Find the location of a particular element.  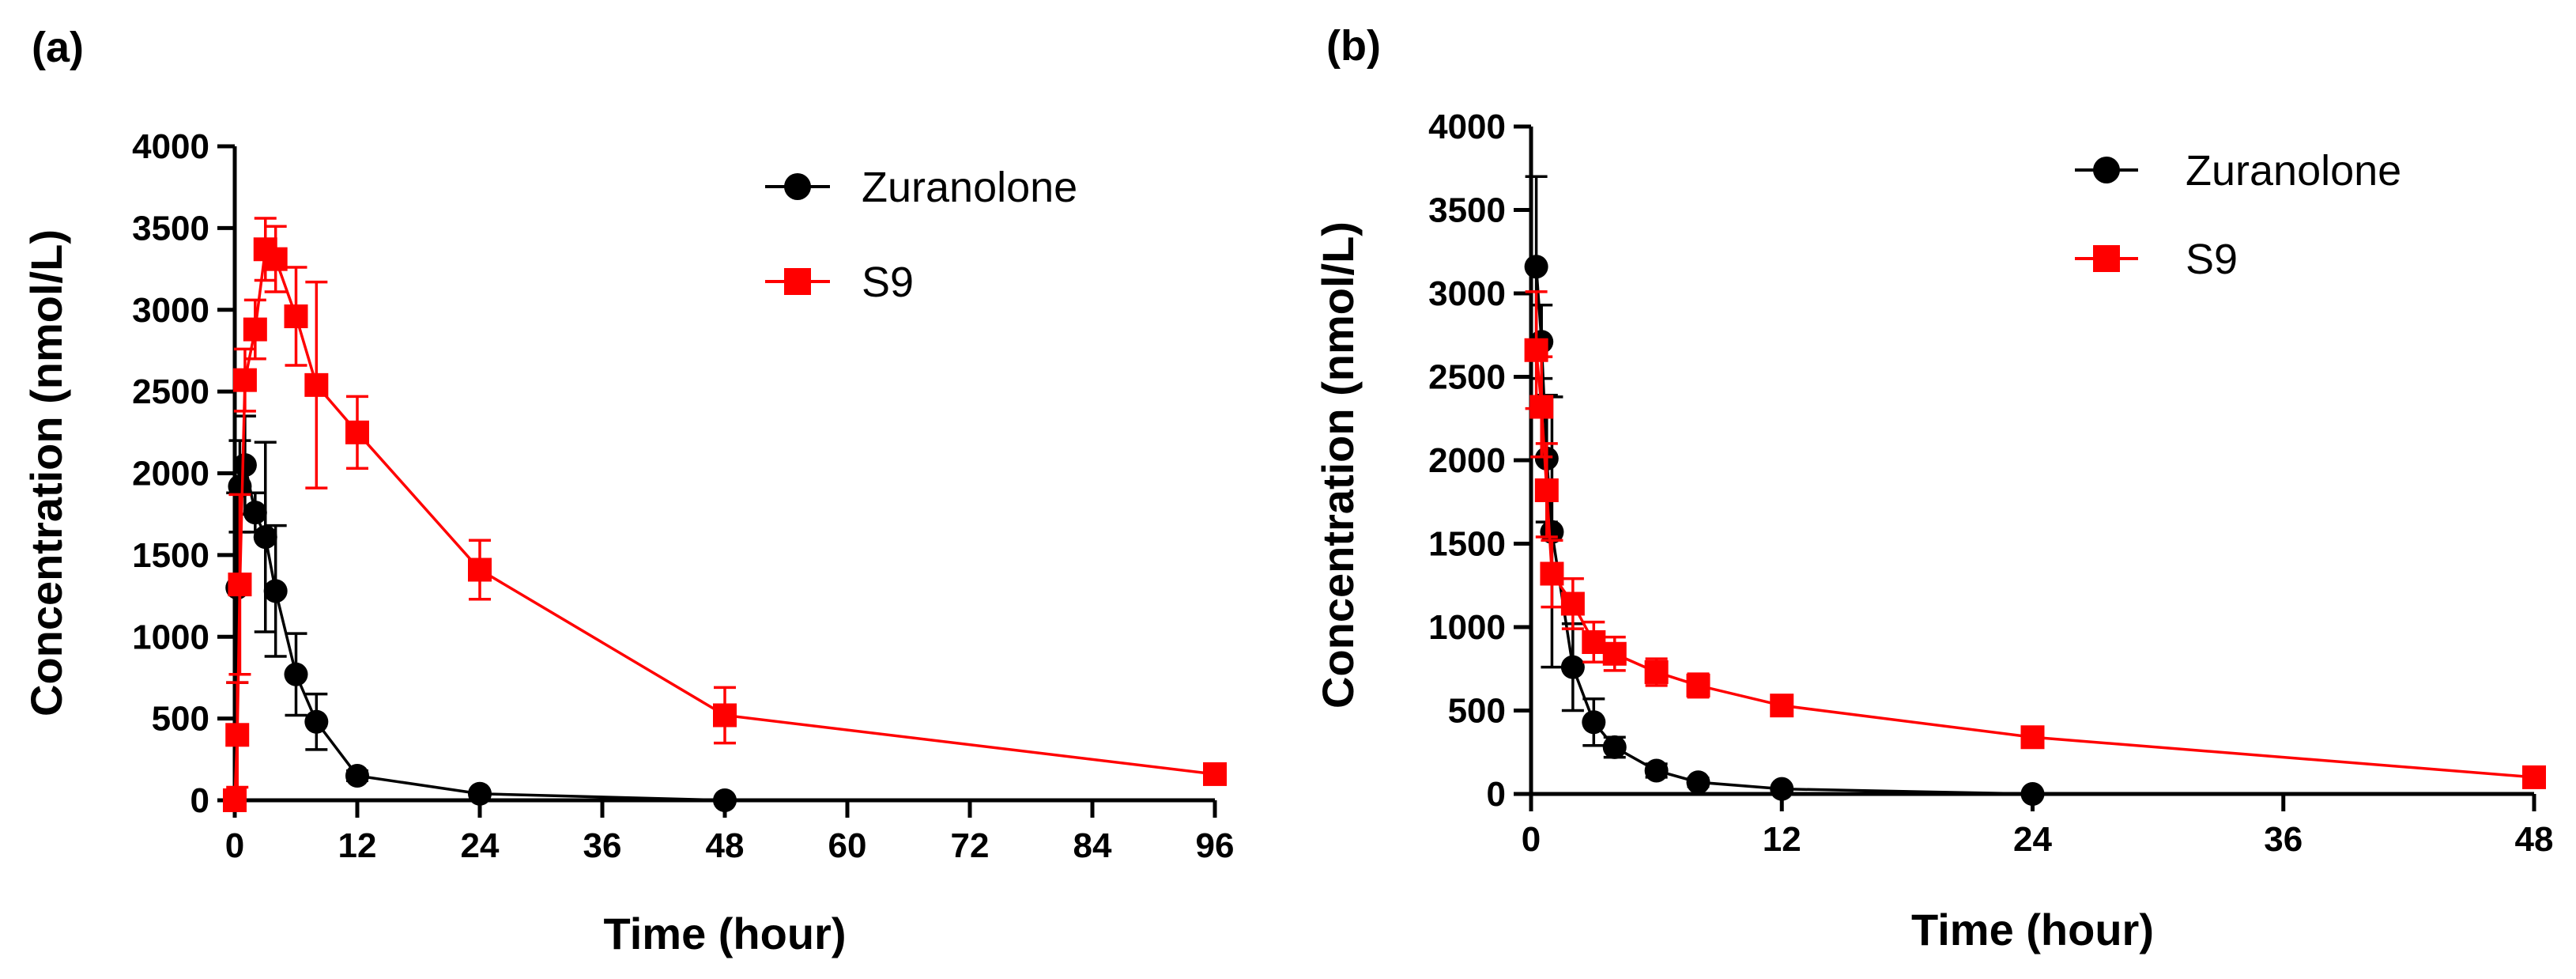

panel-b-x-axis-title: Time (hour) is located at coordinates (2032, 929).